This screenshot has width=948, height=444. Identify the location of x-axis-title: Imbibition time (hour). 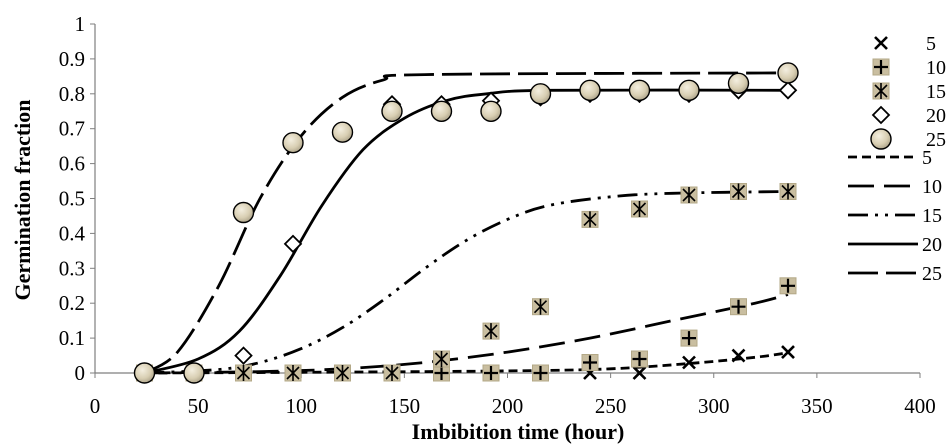
(518, 431).